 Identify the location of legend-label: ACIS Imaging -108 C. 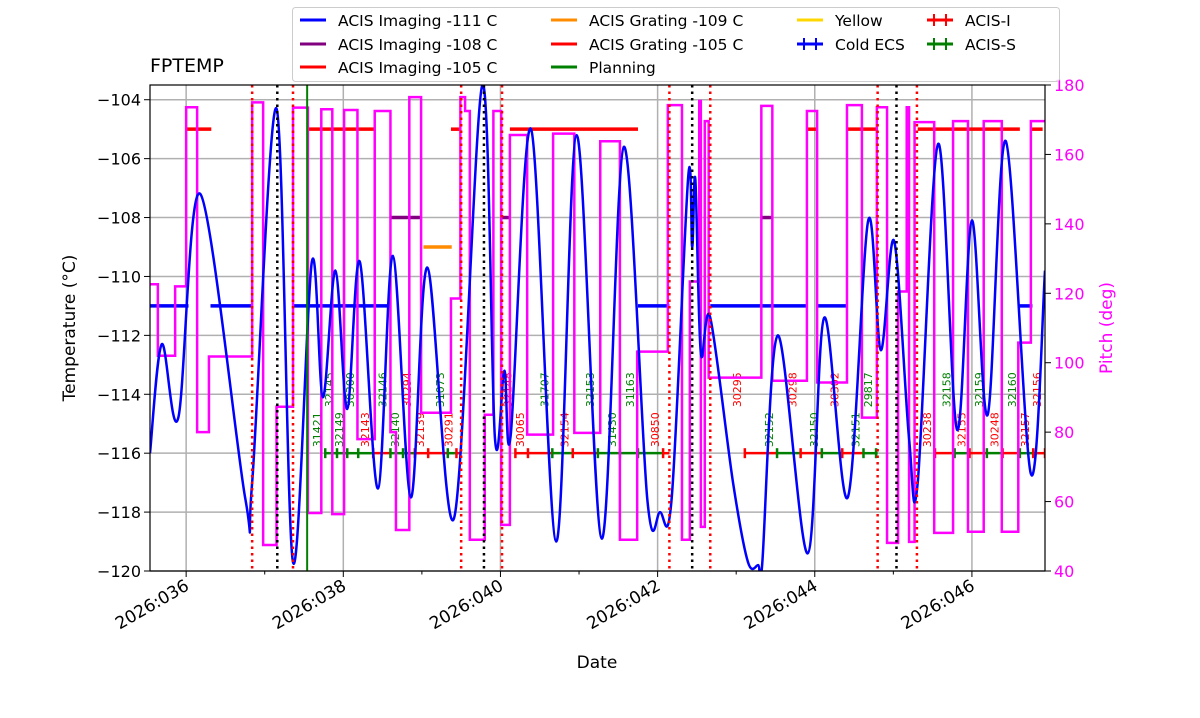
(417, 45).